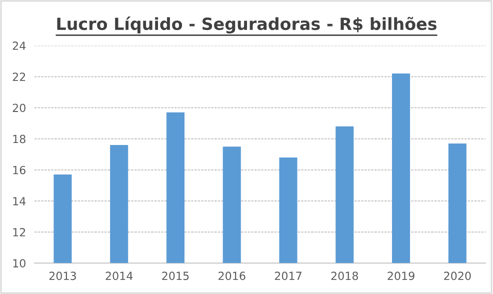 This screenshot has width=493, height=294. What do you see at coordinates (401, 276) in the screenshot?
I see `x-tick-label: 2019` at bounding box center [401, 276].